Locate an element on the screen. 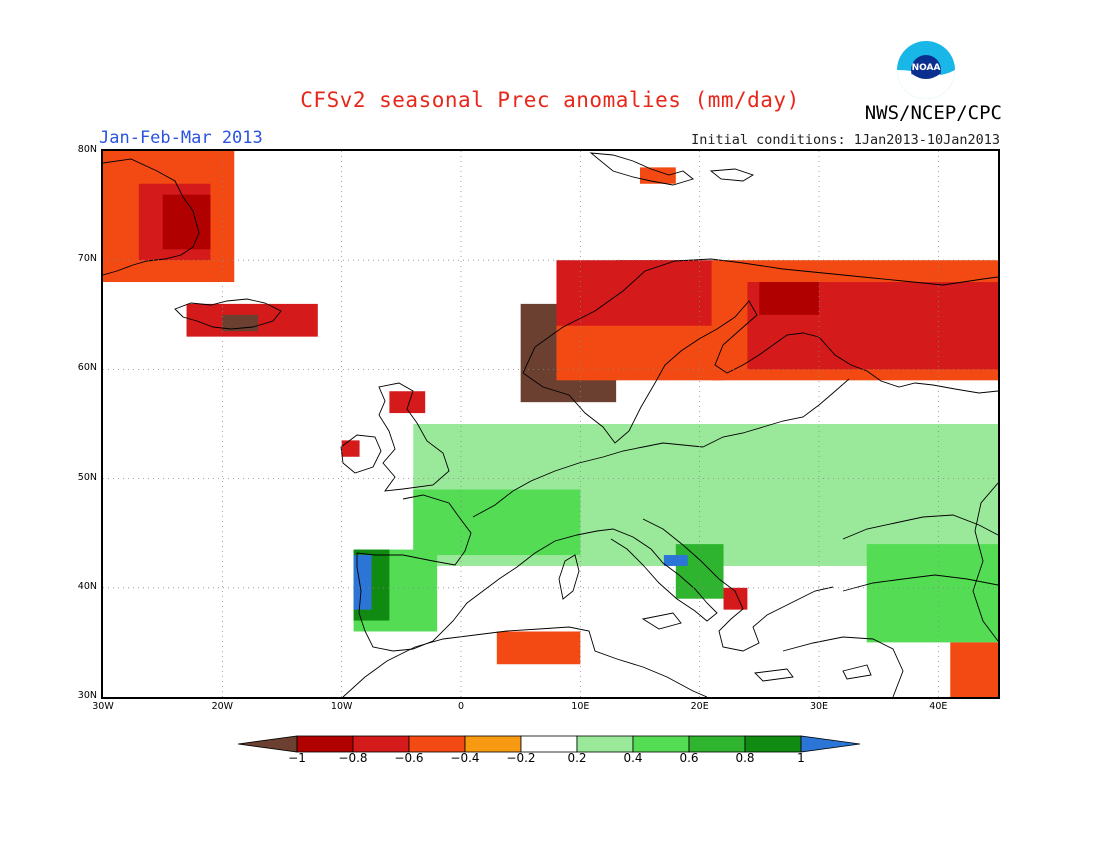 This screenshot has height=850, width=1100. noaa-logo: NOAA is located at coordinates (926, 70).